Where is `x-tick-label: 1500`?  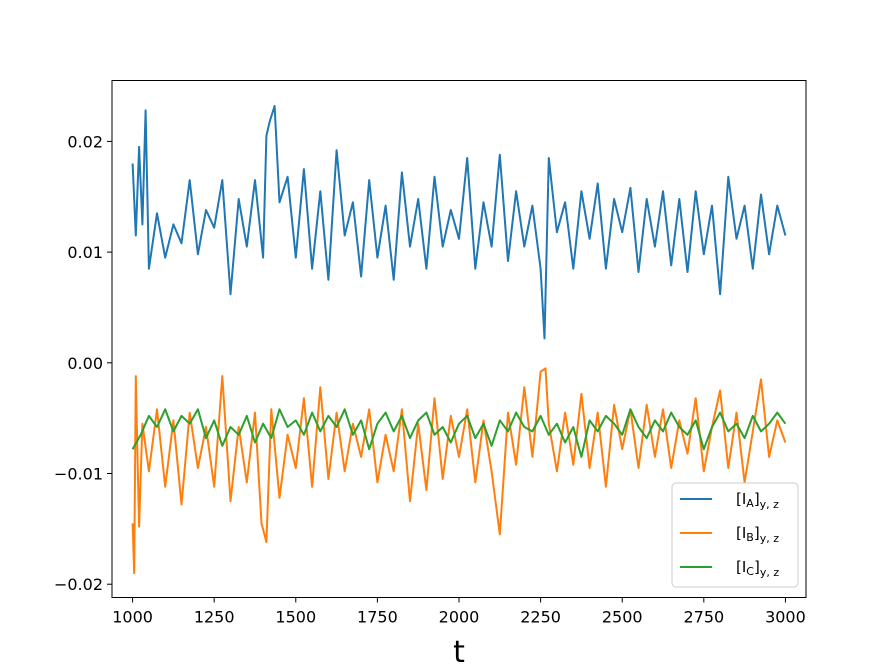 x-tick-label: 1500 is located at coordinates (295, 617).